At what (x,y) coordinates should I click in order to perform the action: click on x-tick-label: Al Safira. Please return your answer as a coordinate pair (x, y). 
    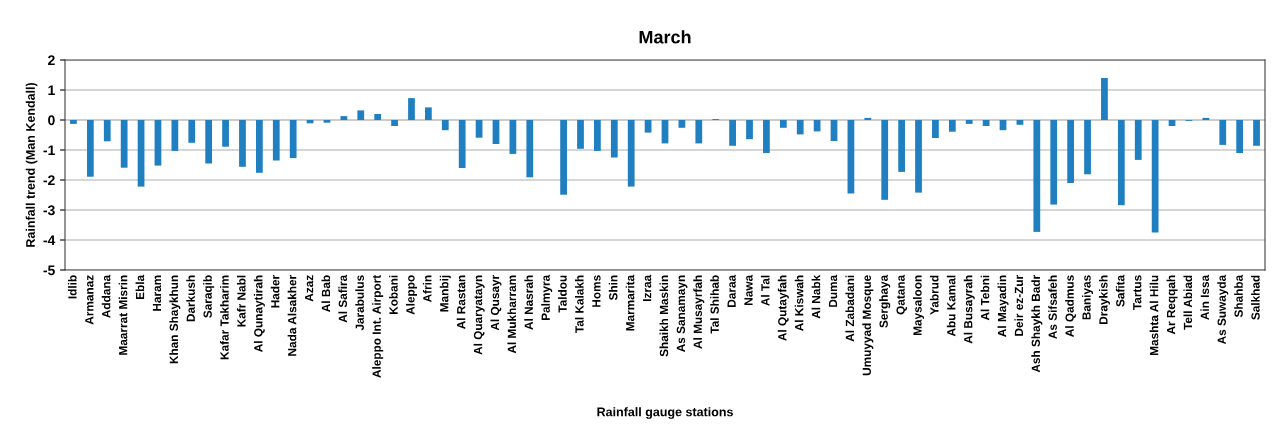
    Looking at the image, I should click on (343, 298).